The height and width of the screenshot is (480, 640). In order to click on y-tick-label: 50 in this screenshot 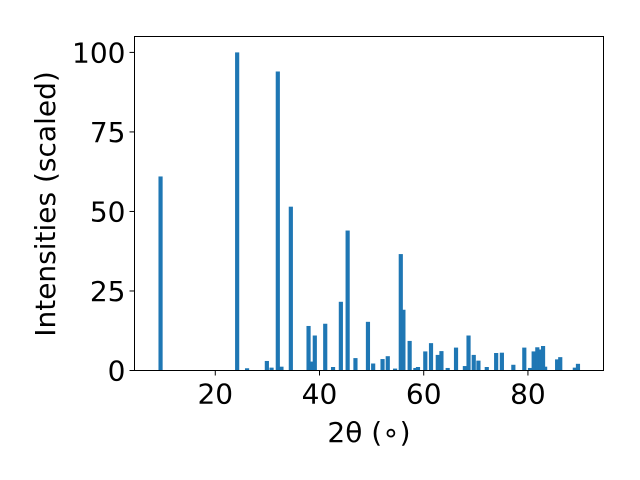, I will do `click(108, 211)`.